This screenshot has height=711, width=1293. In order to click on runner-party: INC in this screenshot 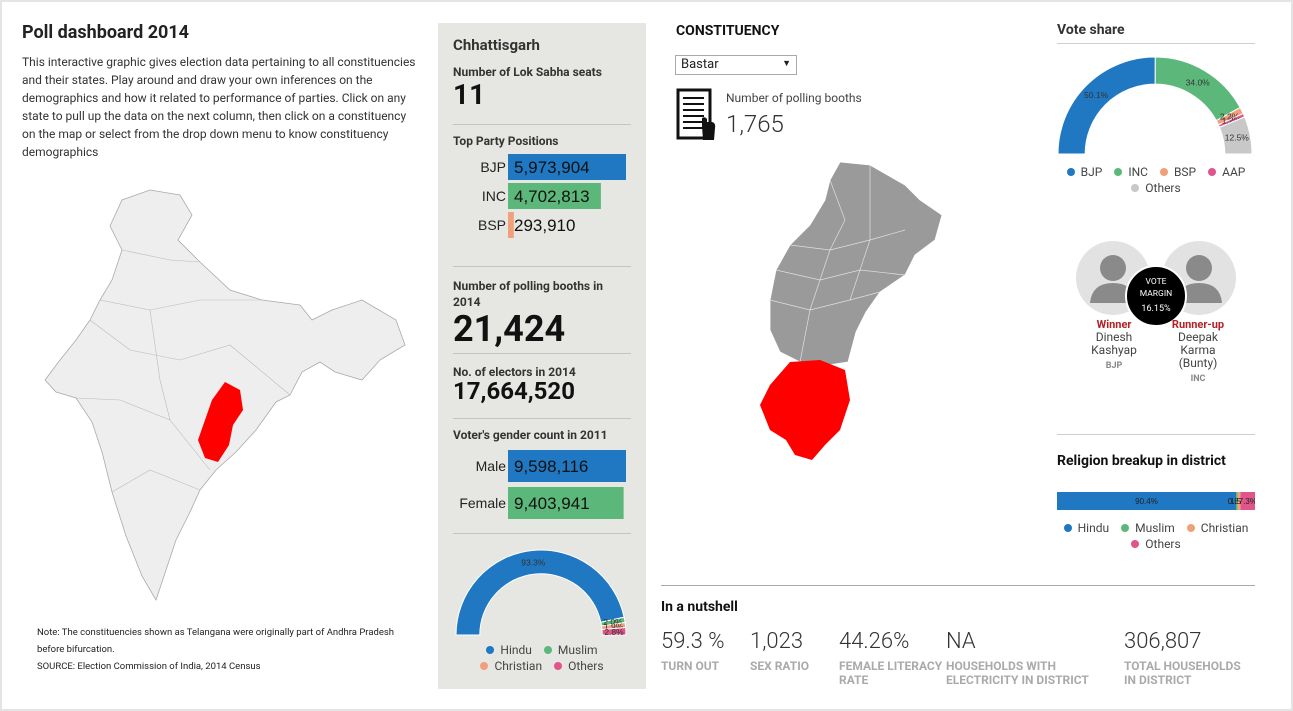, I will do `click(1198, 379)`.